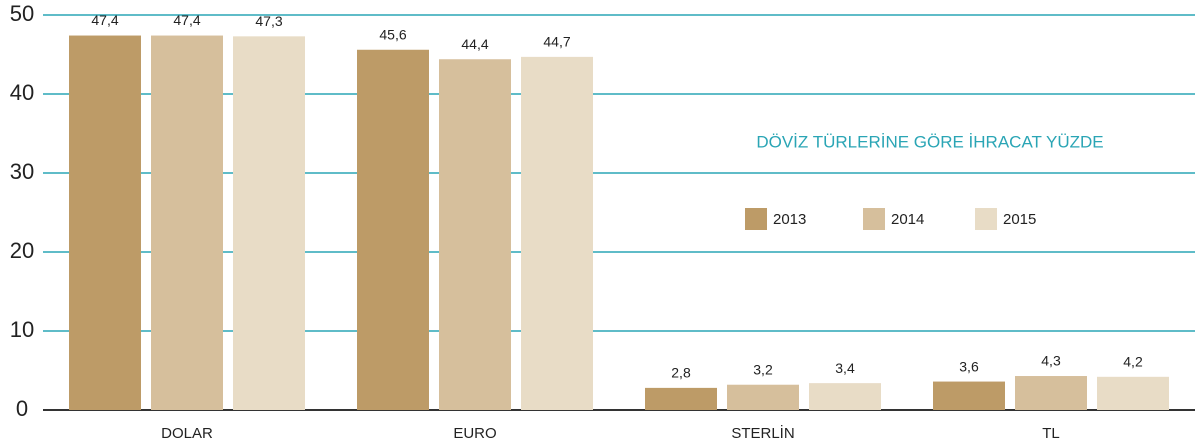 The image size is (1195, 445). I want to click on x-tick-label: DOLAR, so click(187, 433).